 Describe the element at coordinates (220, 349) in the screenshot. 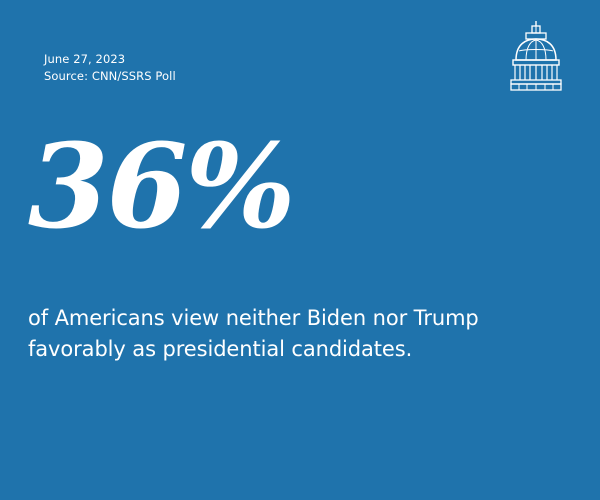

I see `caption-line-2: favorably as presidential candidates.` at that location.